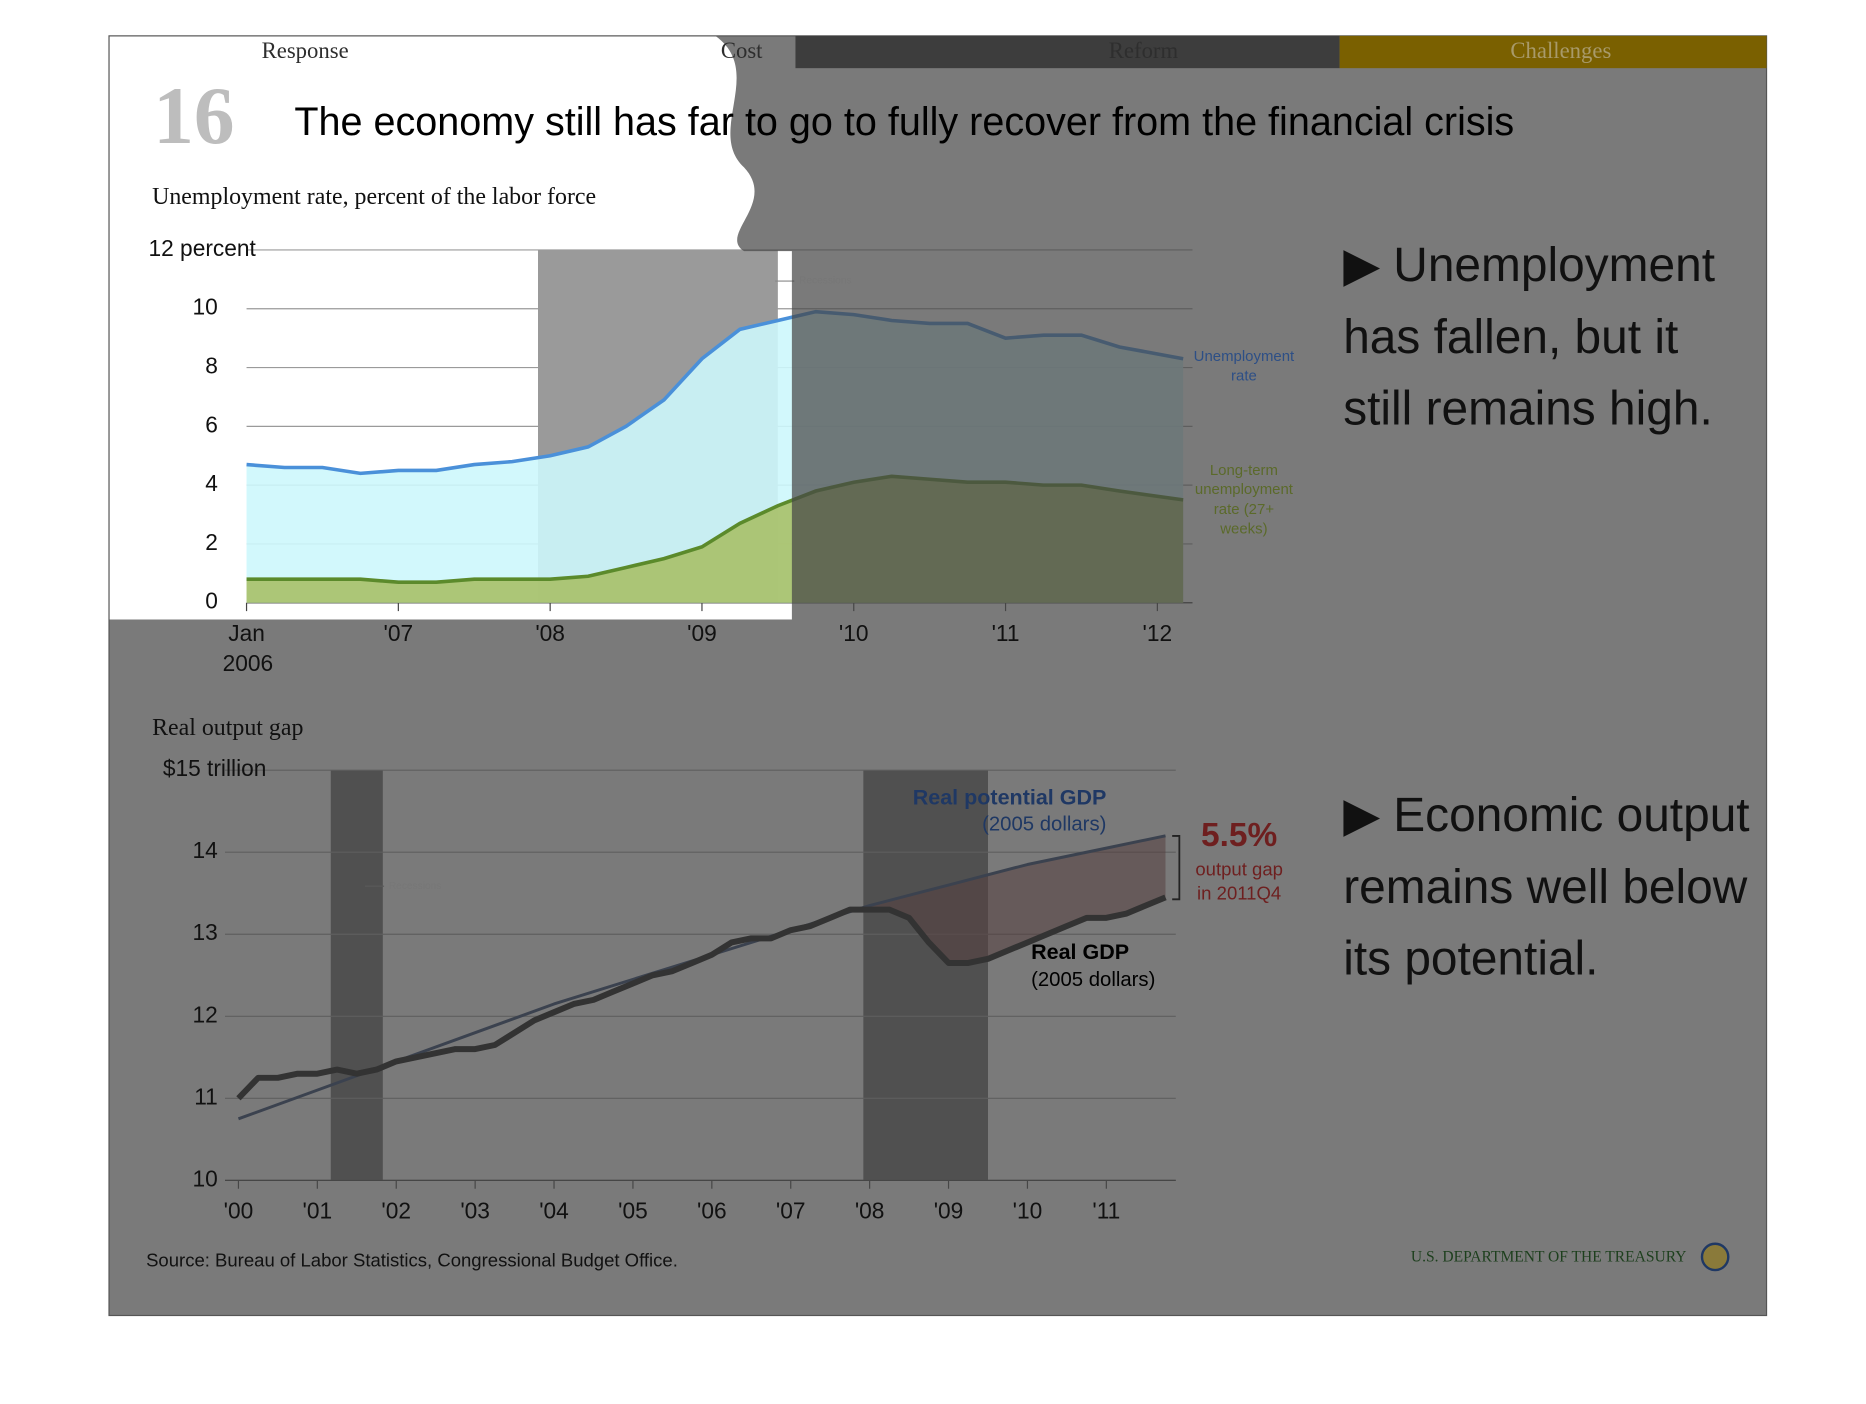  I want to click on x-tick-label-box: '02, so click(396, 1212).